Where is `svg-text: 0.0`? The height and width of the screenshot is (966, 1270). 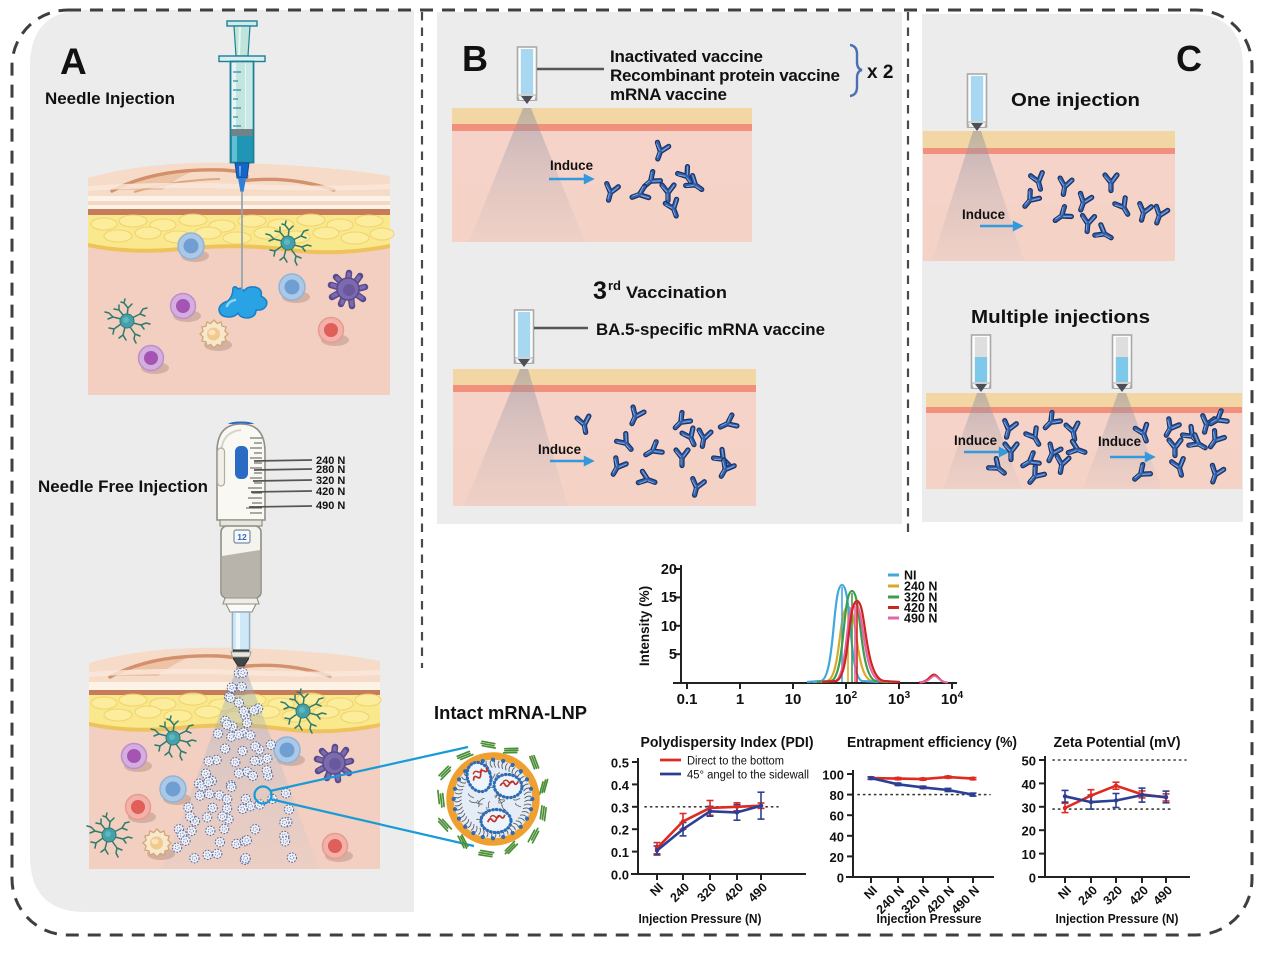
svg-text: 0.0 is located at coordinates (620, 875).